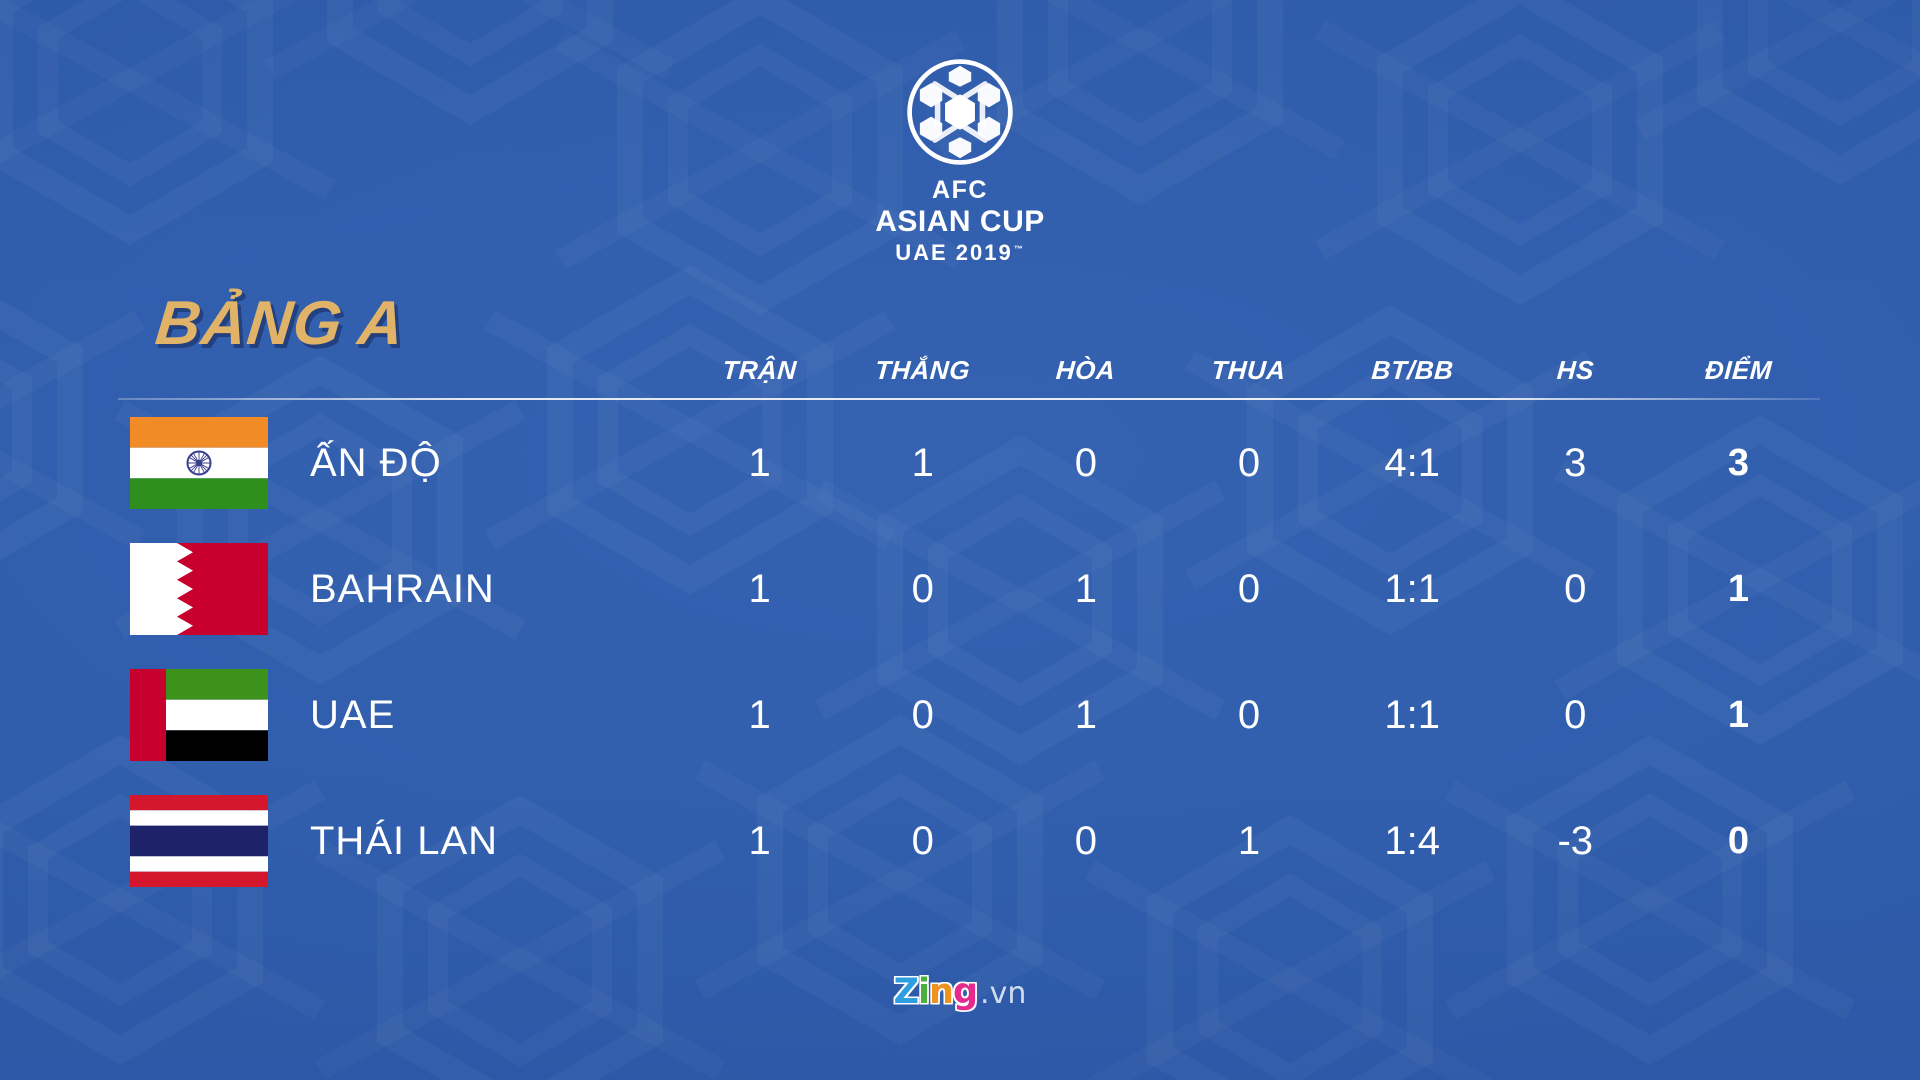  What do you see at coordinates (1575, 370) in the screenshot?
I see `header-cell-gd: HS` at bounding box center [1575, 370].